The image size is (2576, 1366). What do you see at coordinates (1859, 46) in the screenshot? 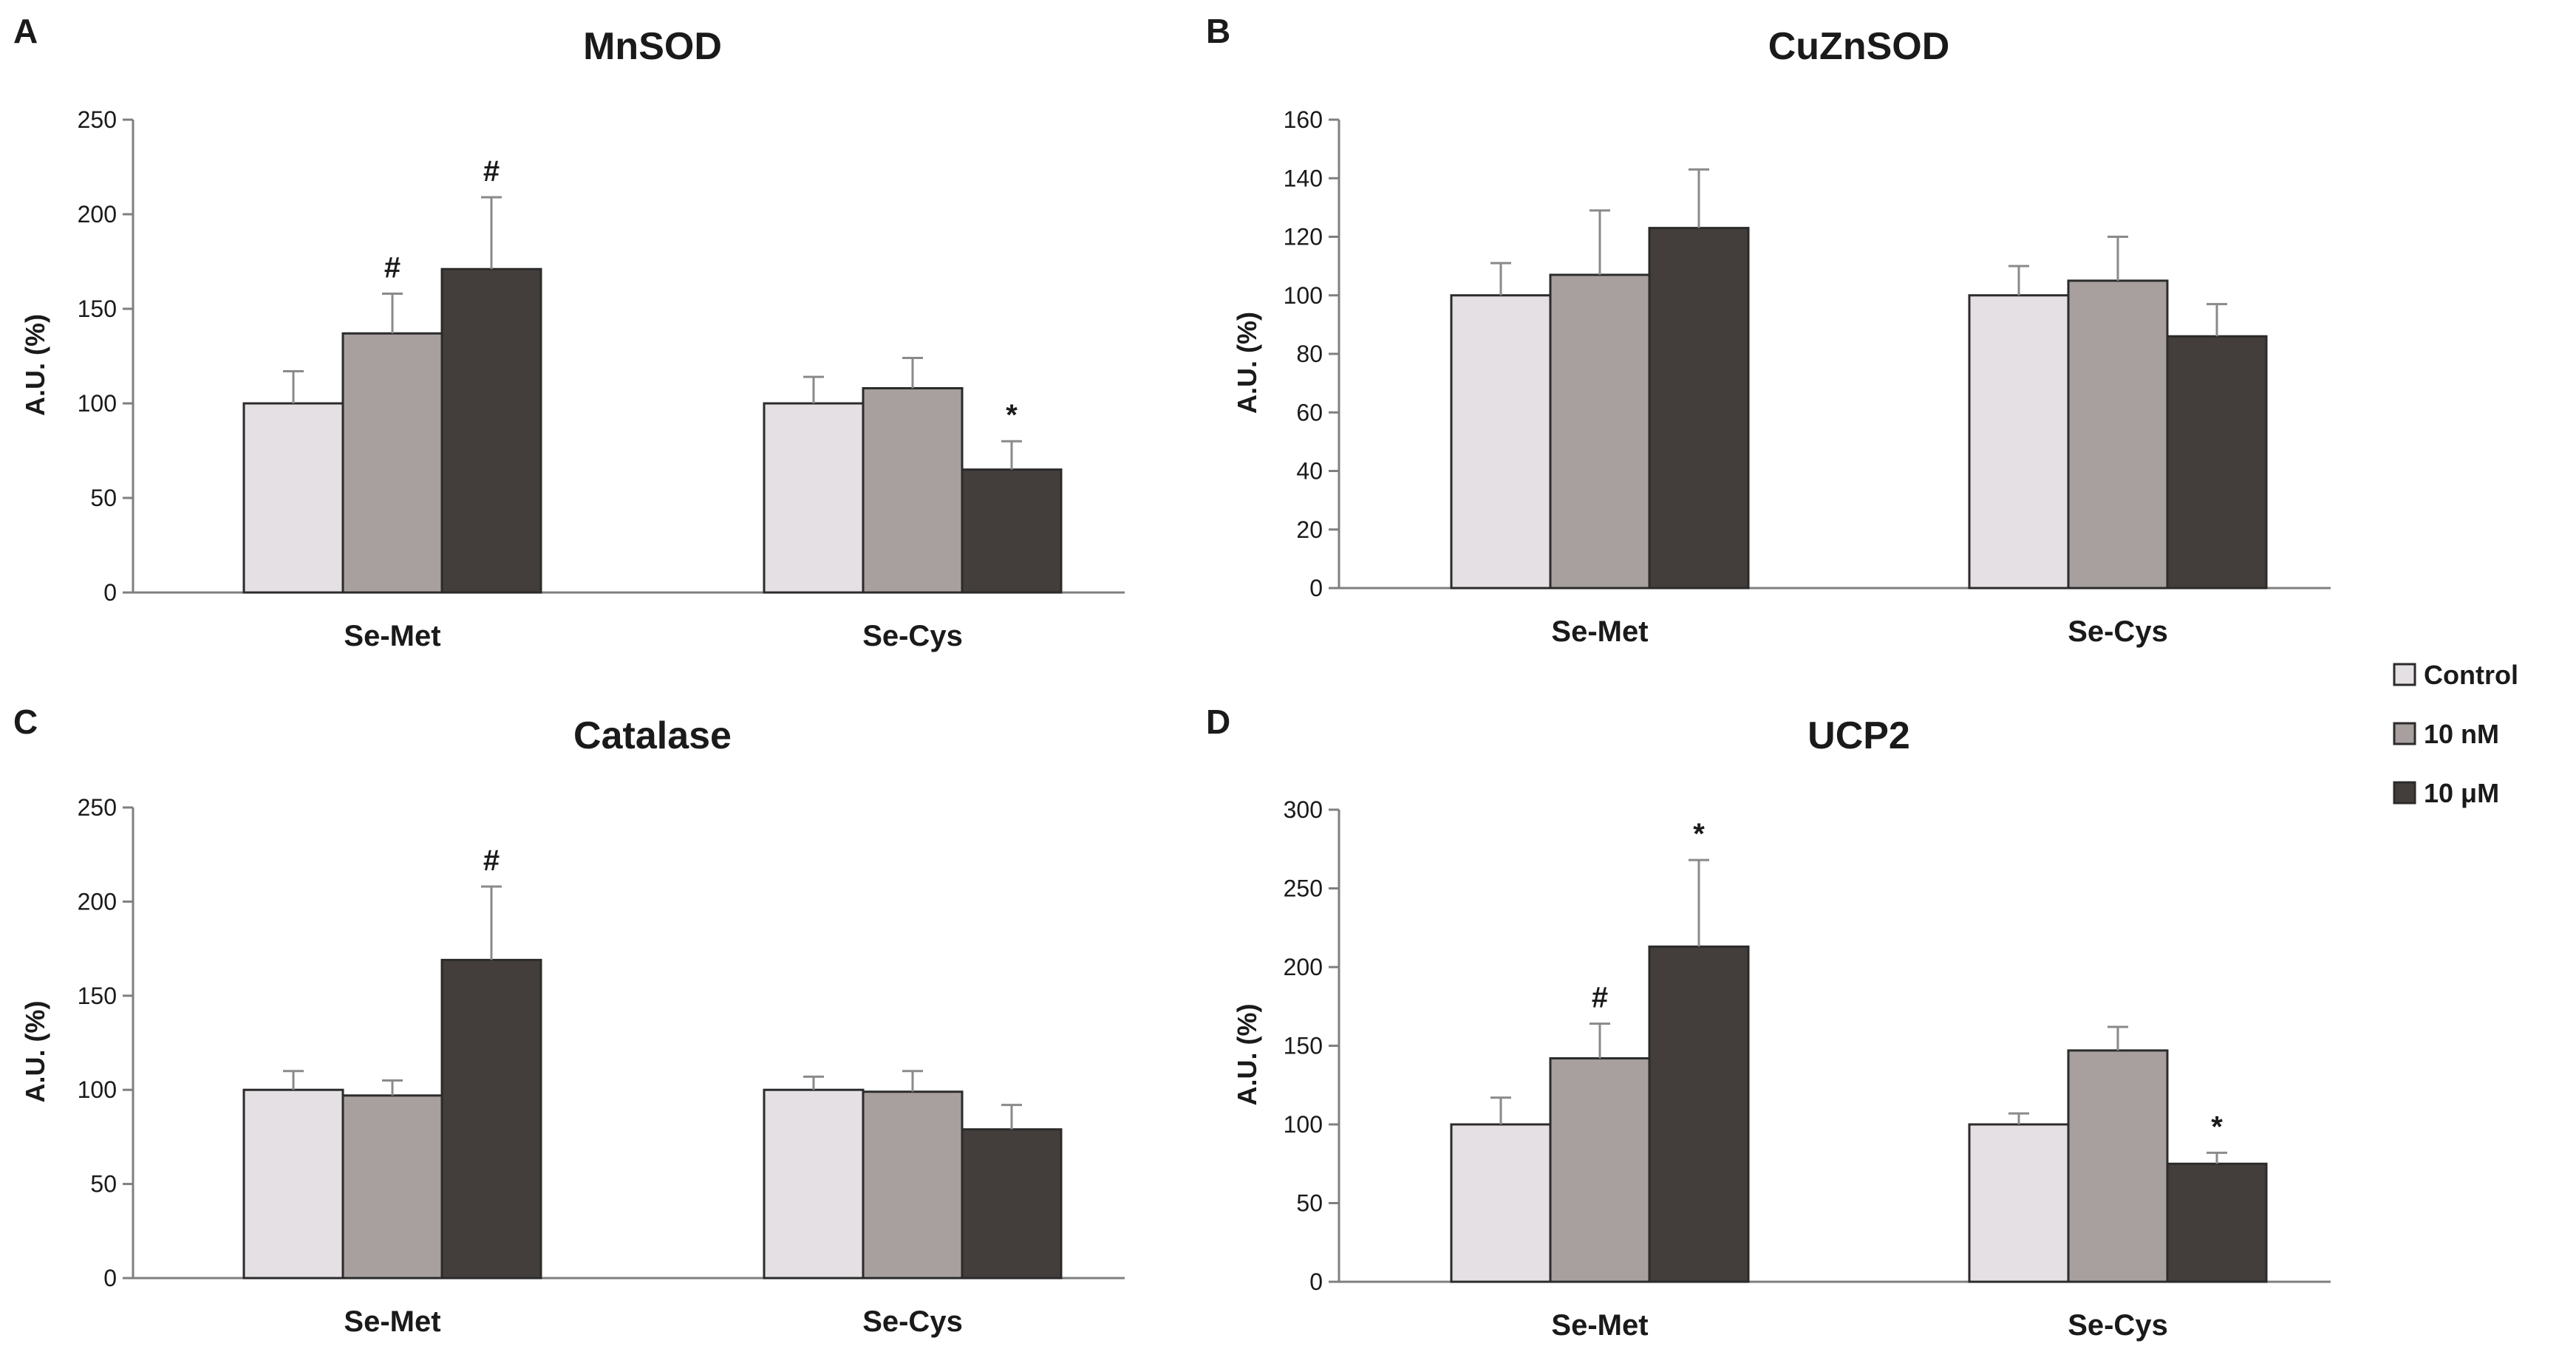
I see `chart-title: CuZnSOD` at bounding box center [1859, 46].